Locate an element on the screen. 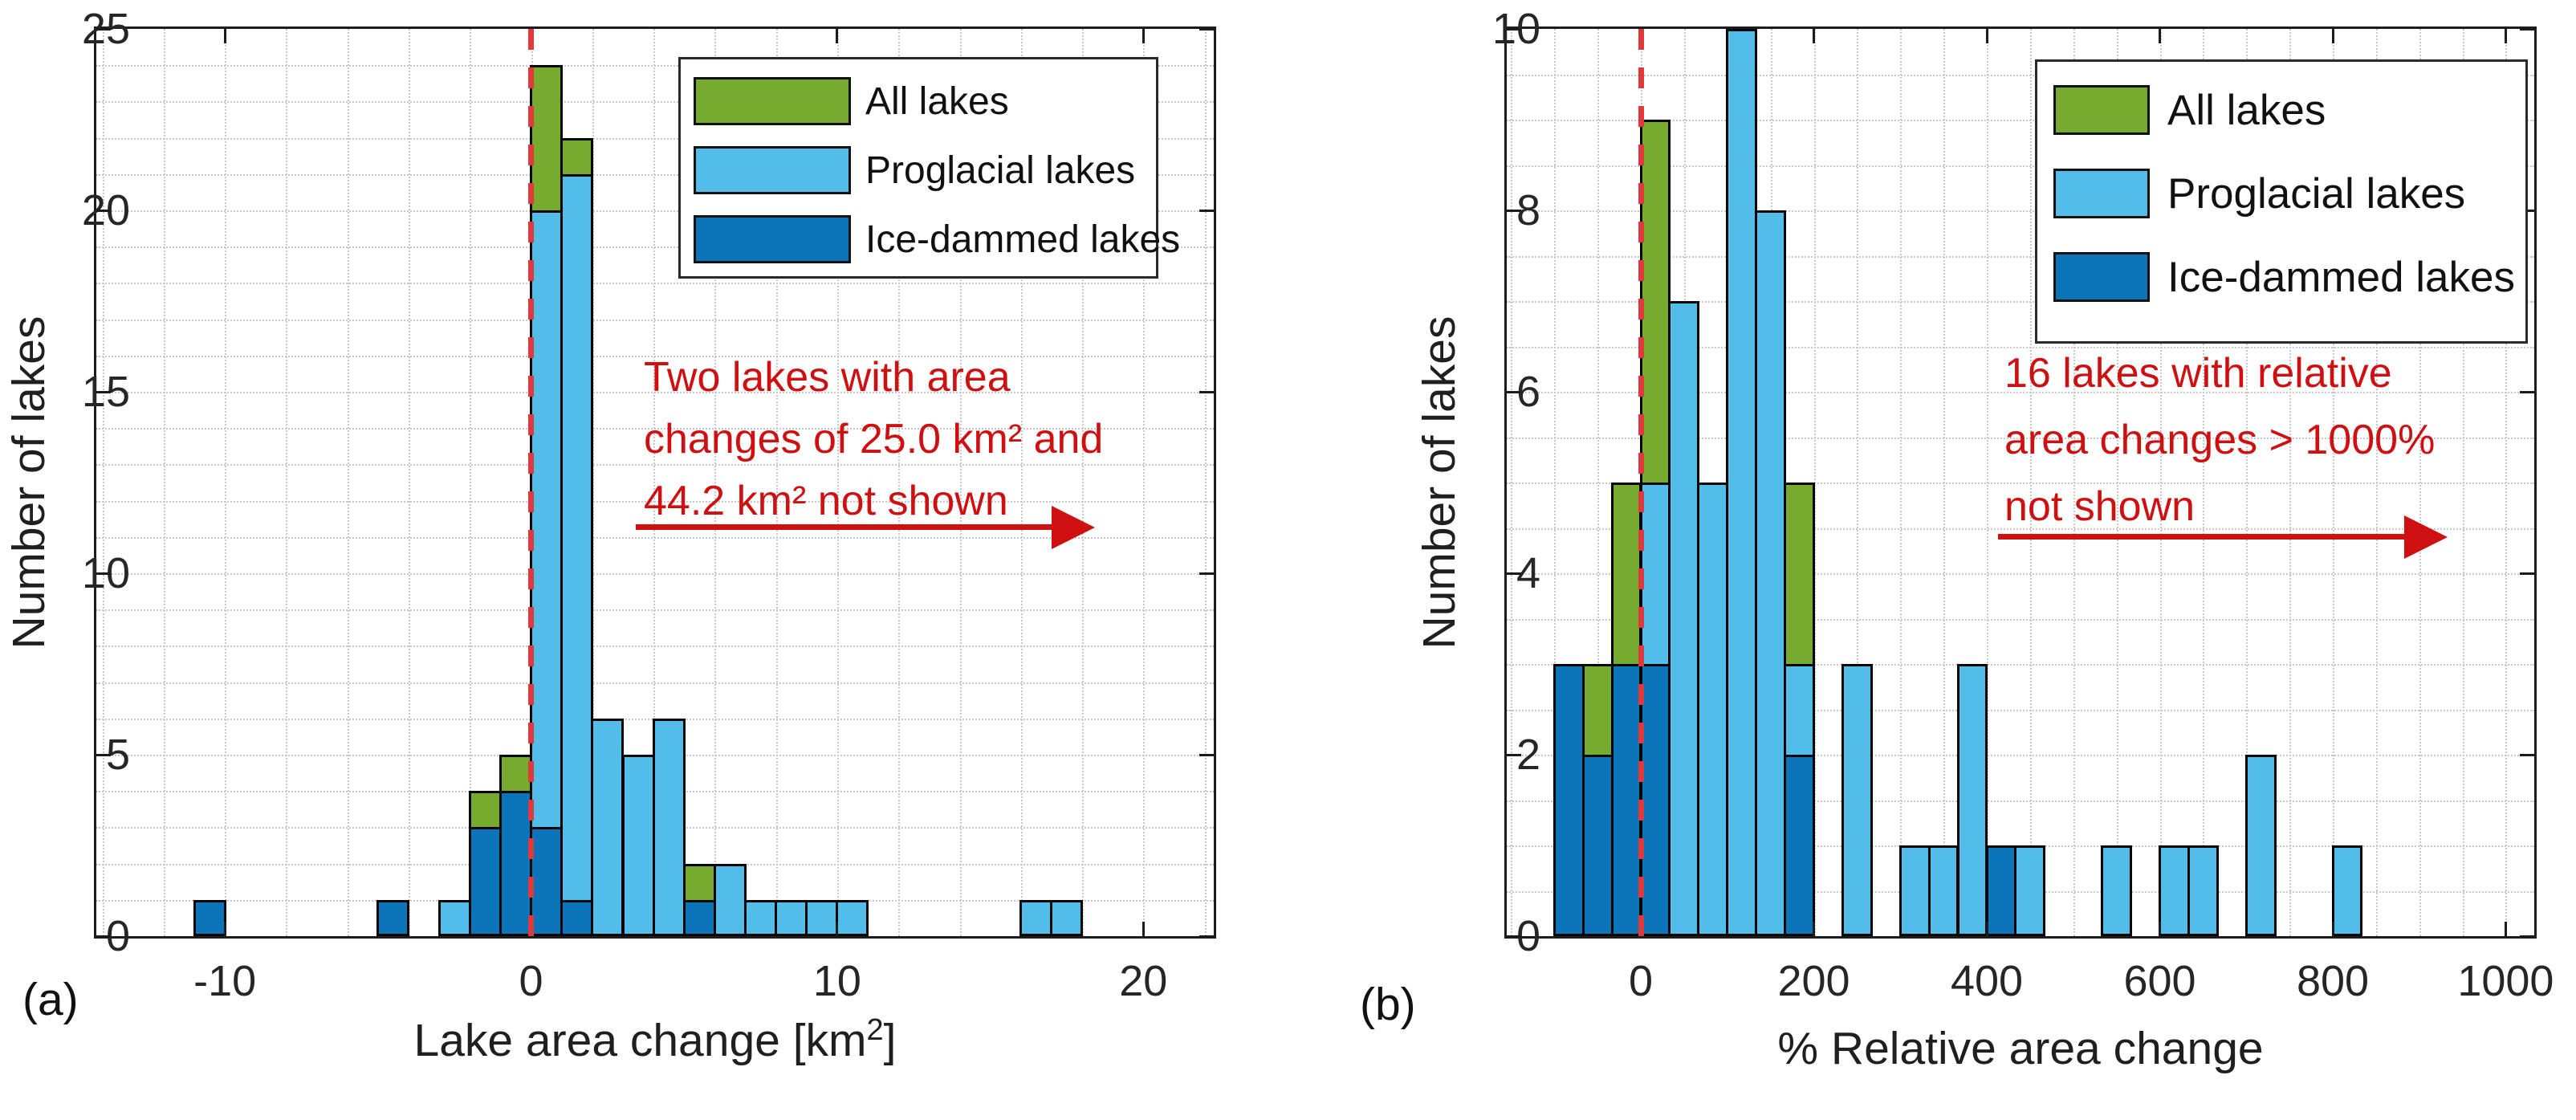  y-tick-label: 8 is located at coordinates (1528, 210).